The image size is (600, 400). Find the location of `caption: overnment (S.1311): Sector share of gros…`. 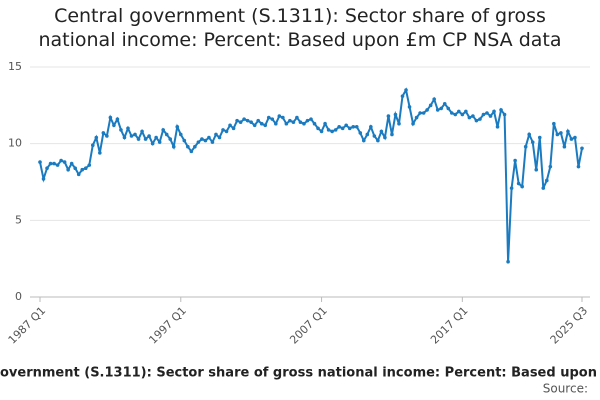

caption: overnment (S.1311): Sector share of gros… is located at coordinates (300, 373).